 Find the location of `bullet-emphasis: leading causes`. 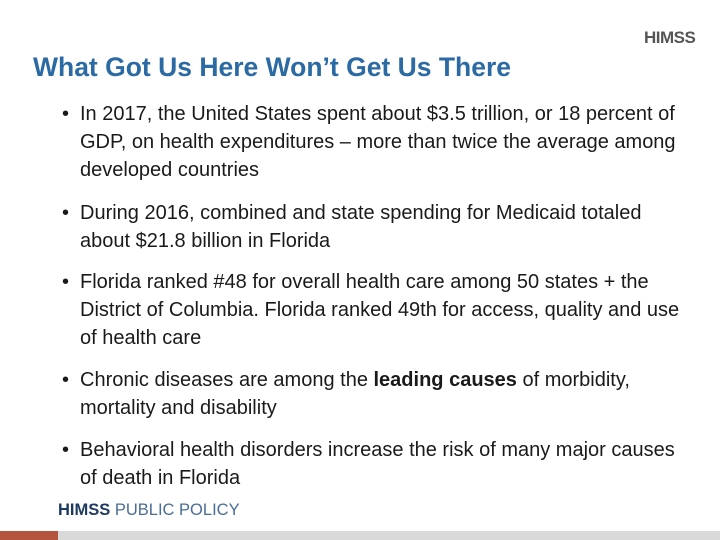

bullet-emphasis: leading causes is located at coordinates (445, 380).